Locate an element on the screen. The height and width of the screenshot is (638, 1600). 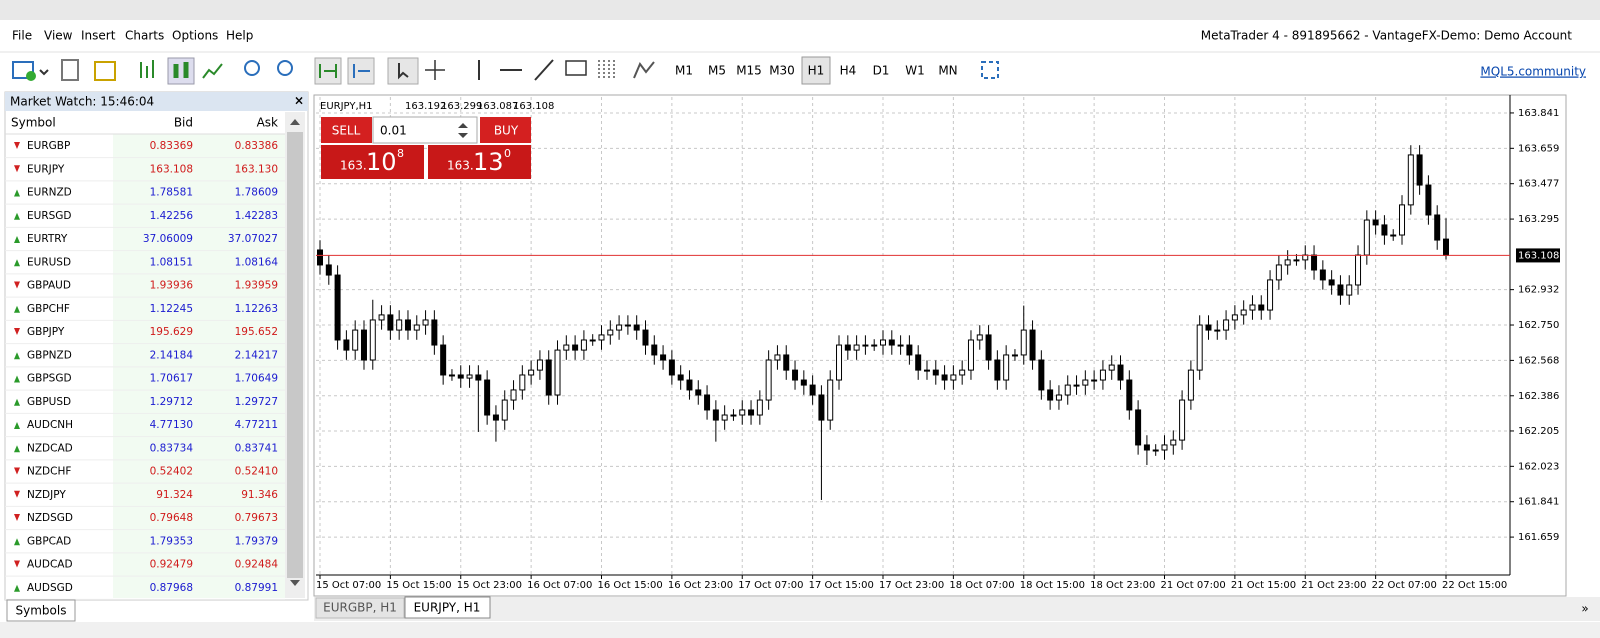
lot-input is located at coordinates (425, 130).